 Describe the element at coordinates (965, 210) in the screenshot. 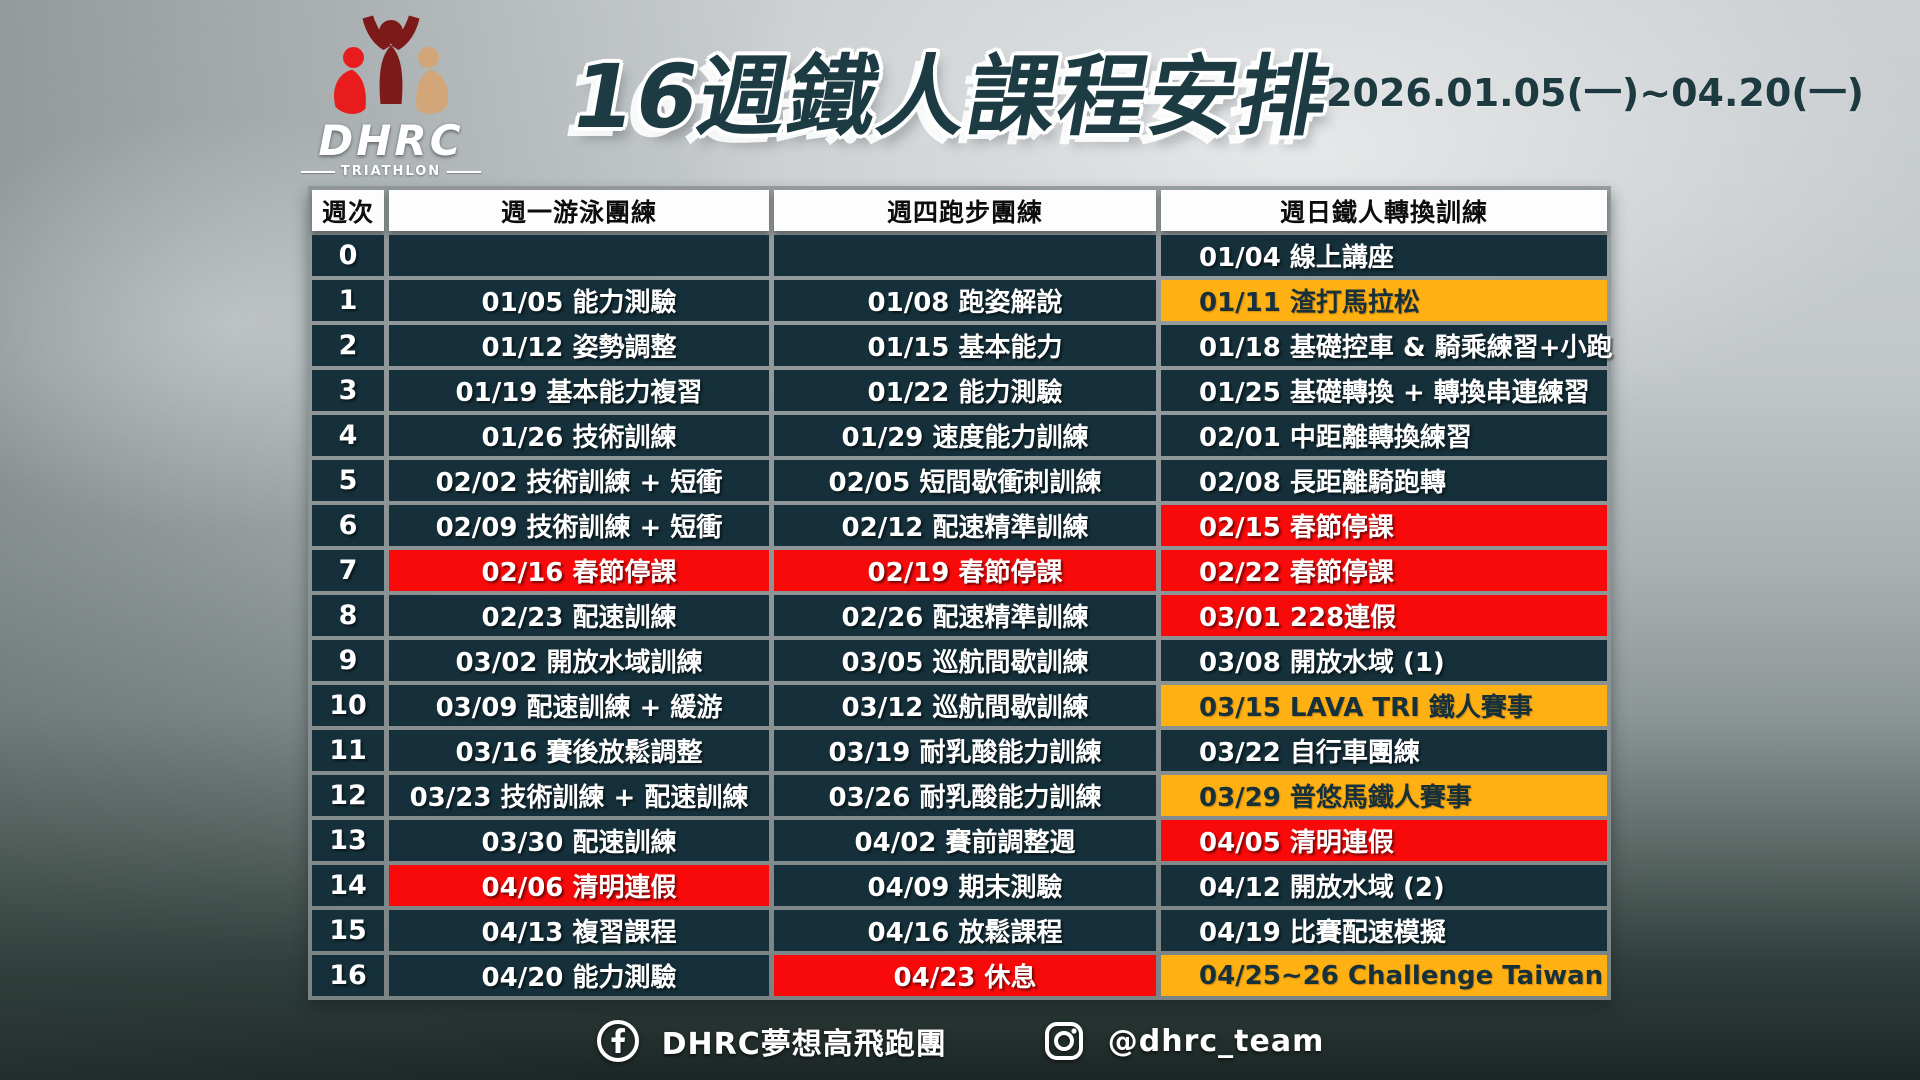

I see `column-header-thursday-run: 週四跑步團練` at that location.